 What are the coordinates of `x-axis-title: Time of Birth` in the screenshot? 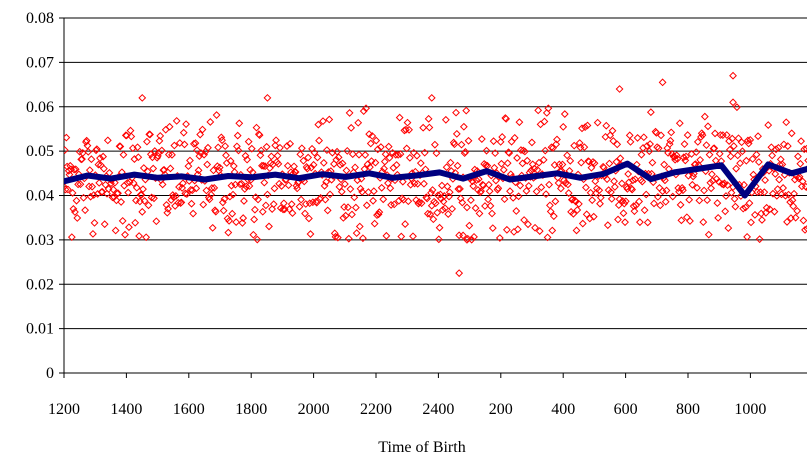 It's located at (421, 447).